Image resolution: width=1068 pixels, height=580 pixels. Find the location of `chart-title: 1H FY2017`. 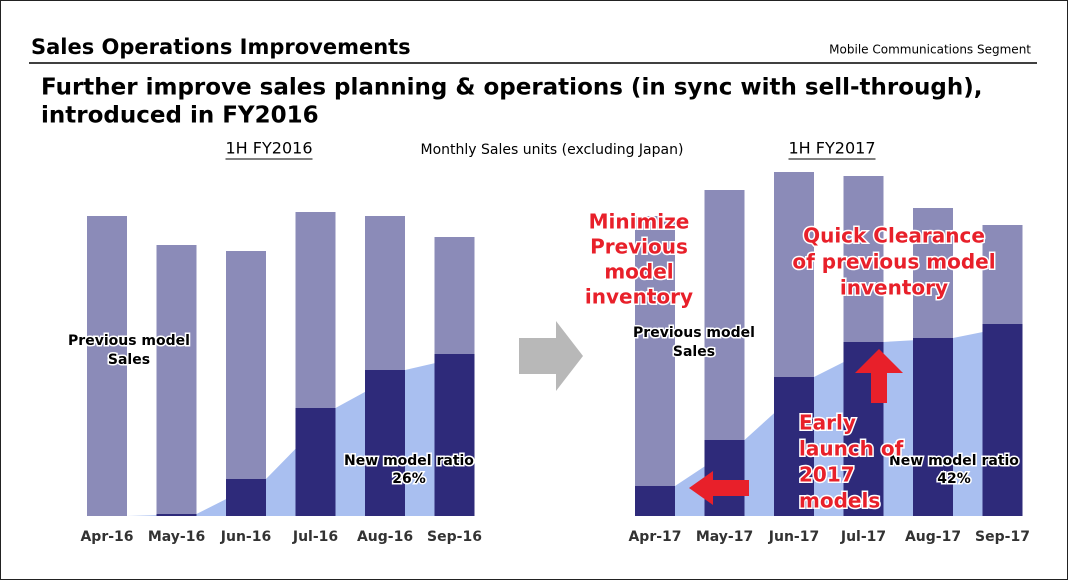

chart-title: 1H FY2017 is located at coordinates (832, 148).